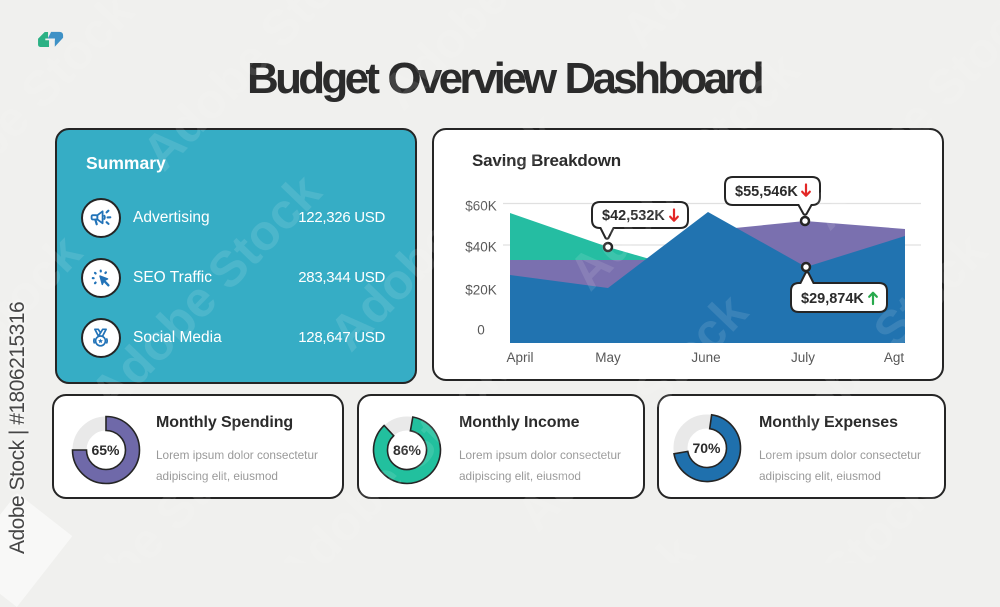 This screenshot has height=607, width=1000. Describe the element at coordinates (894, 357) in the screenshot. I see `svg-text: Agt` at that location.